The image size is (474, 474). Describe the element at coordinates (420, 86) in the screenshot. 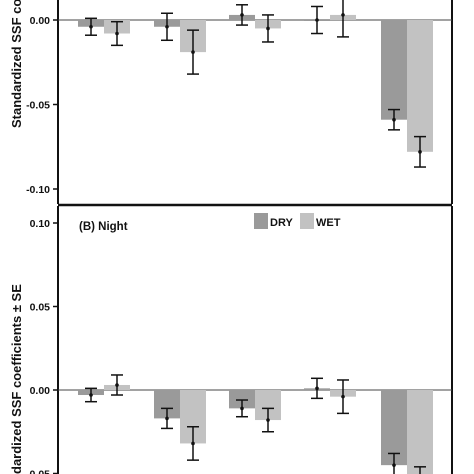

I see `panel-a-bar-wet` at that location.